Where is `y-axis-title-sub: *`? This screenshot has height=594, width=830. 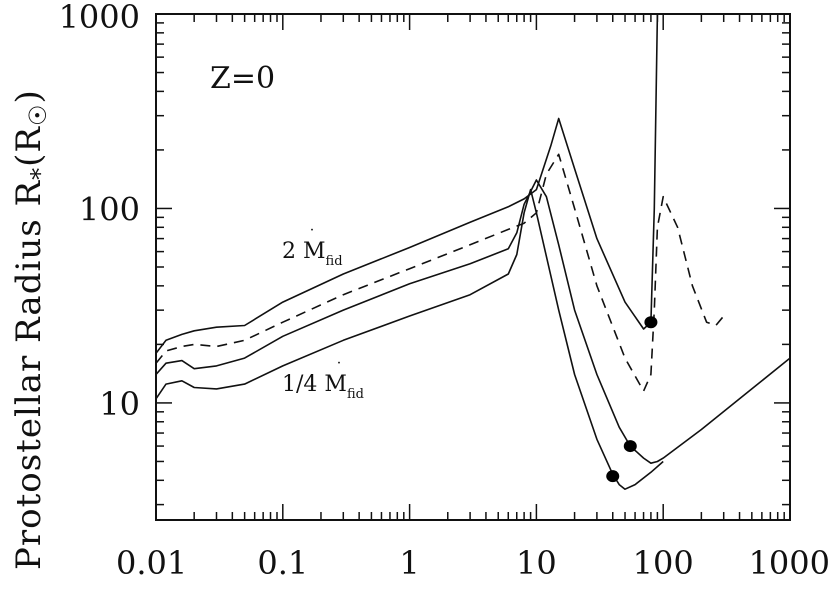
y-axis-title-sub: * is located at coordinates (40, 173).